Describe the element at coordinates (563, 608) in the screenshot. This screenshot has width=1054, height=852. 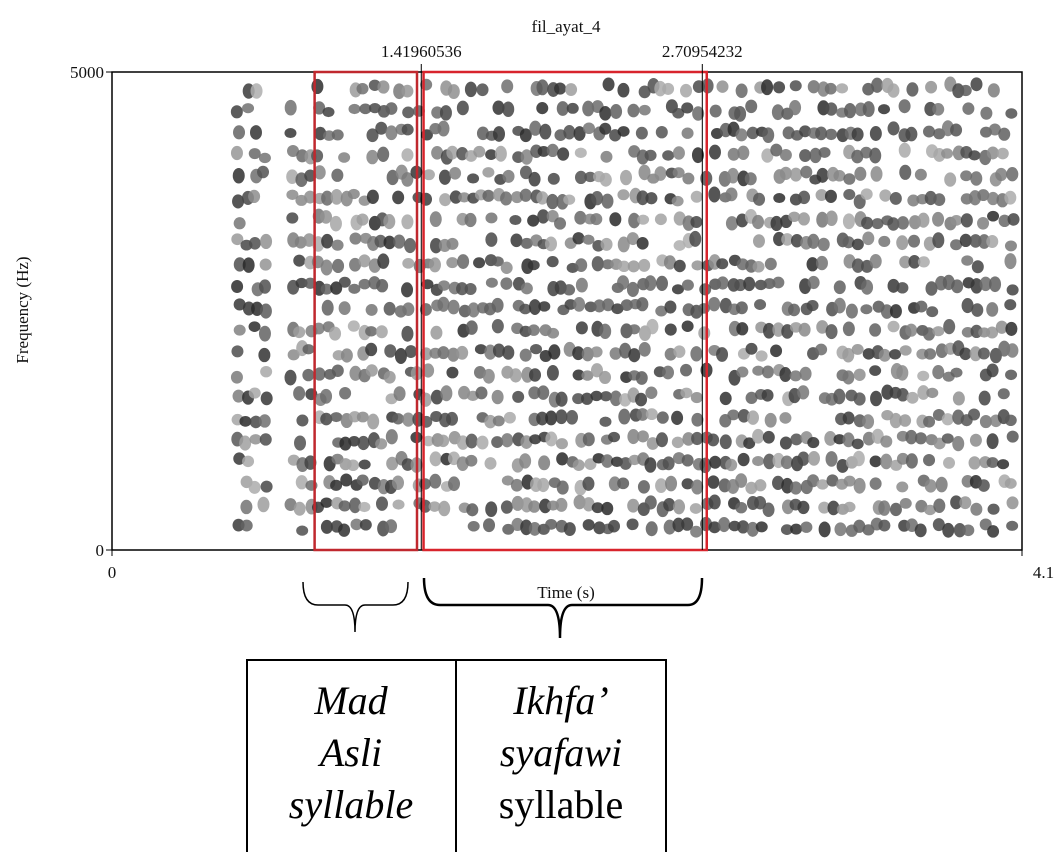
I see `brace` at that location.